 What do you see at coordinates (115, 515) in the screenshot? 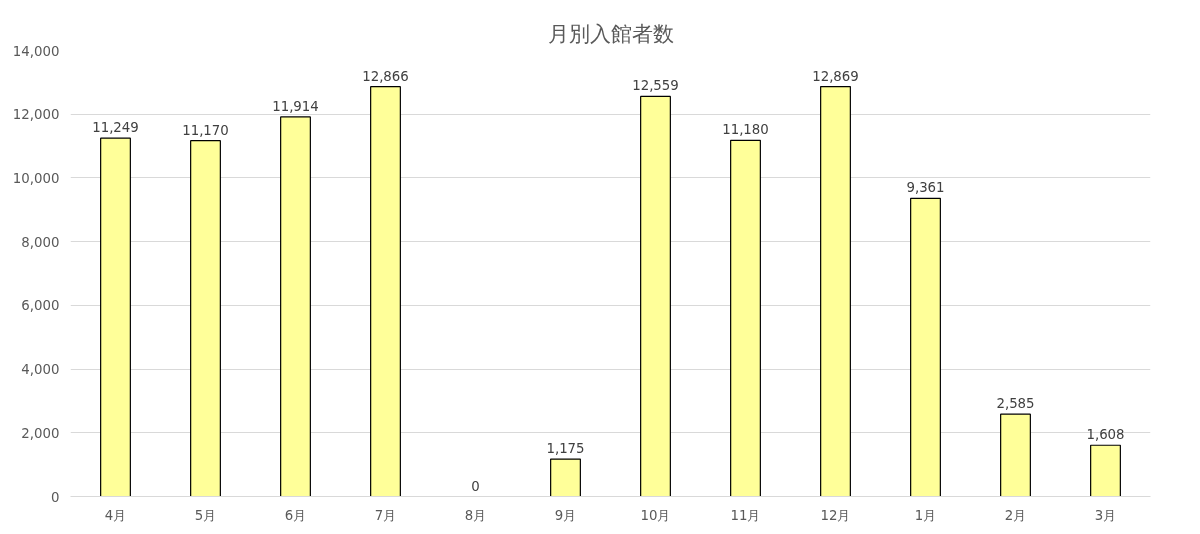
I see `x-tick-label: 4月` at bounding box center [115, 515].